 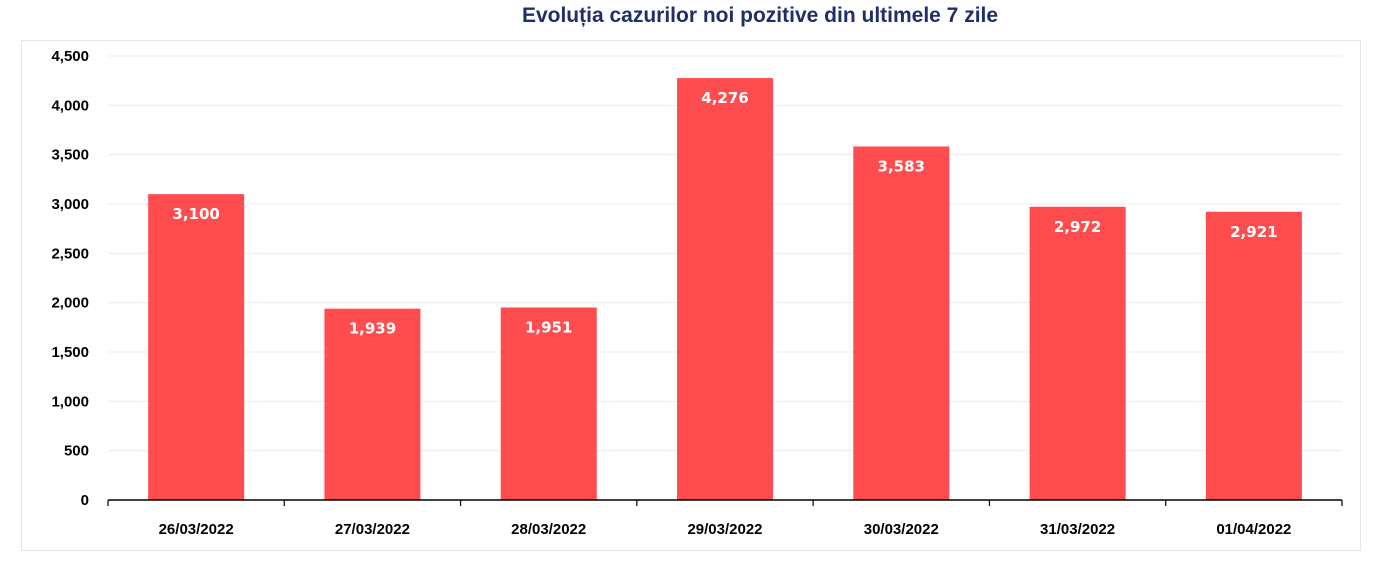 What do you see at coordinates (70, 56) in the screenshot?
I see `y-tick-label: 4,500` at bounding box center [70, 56].